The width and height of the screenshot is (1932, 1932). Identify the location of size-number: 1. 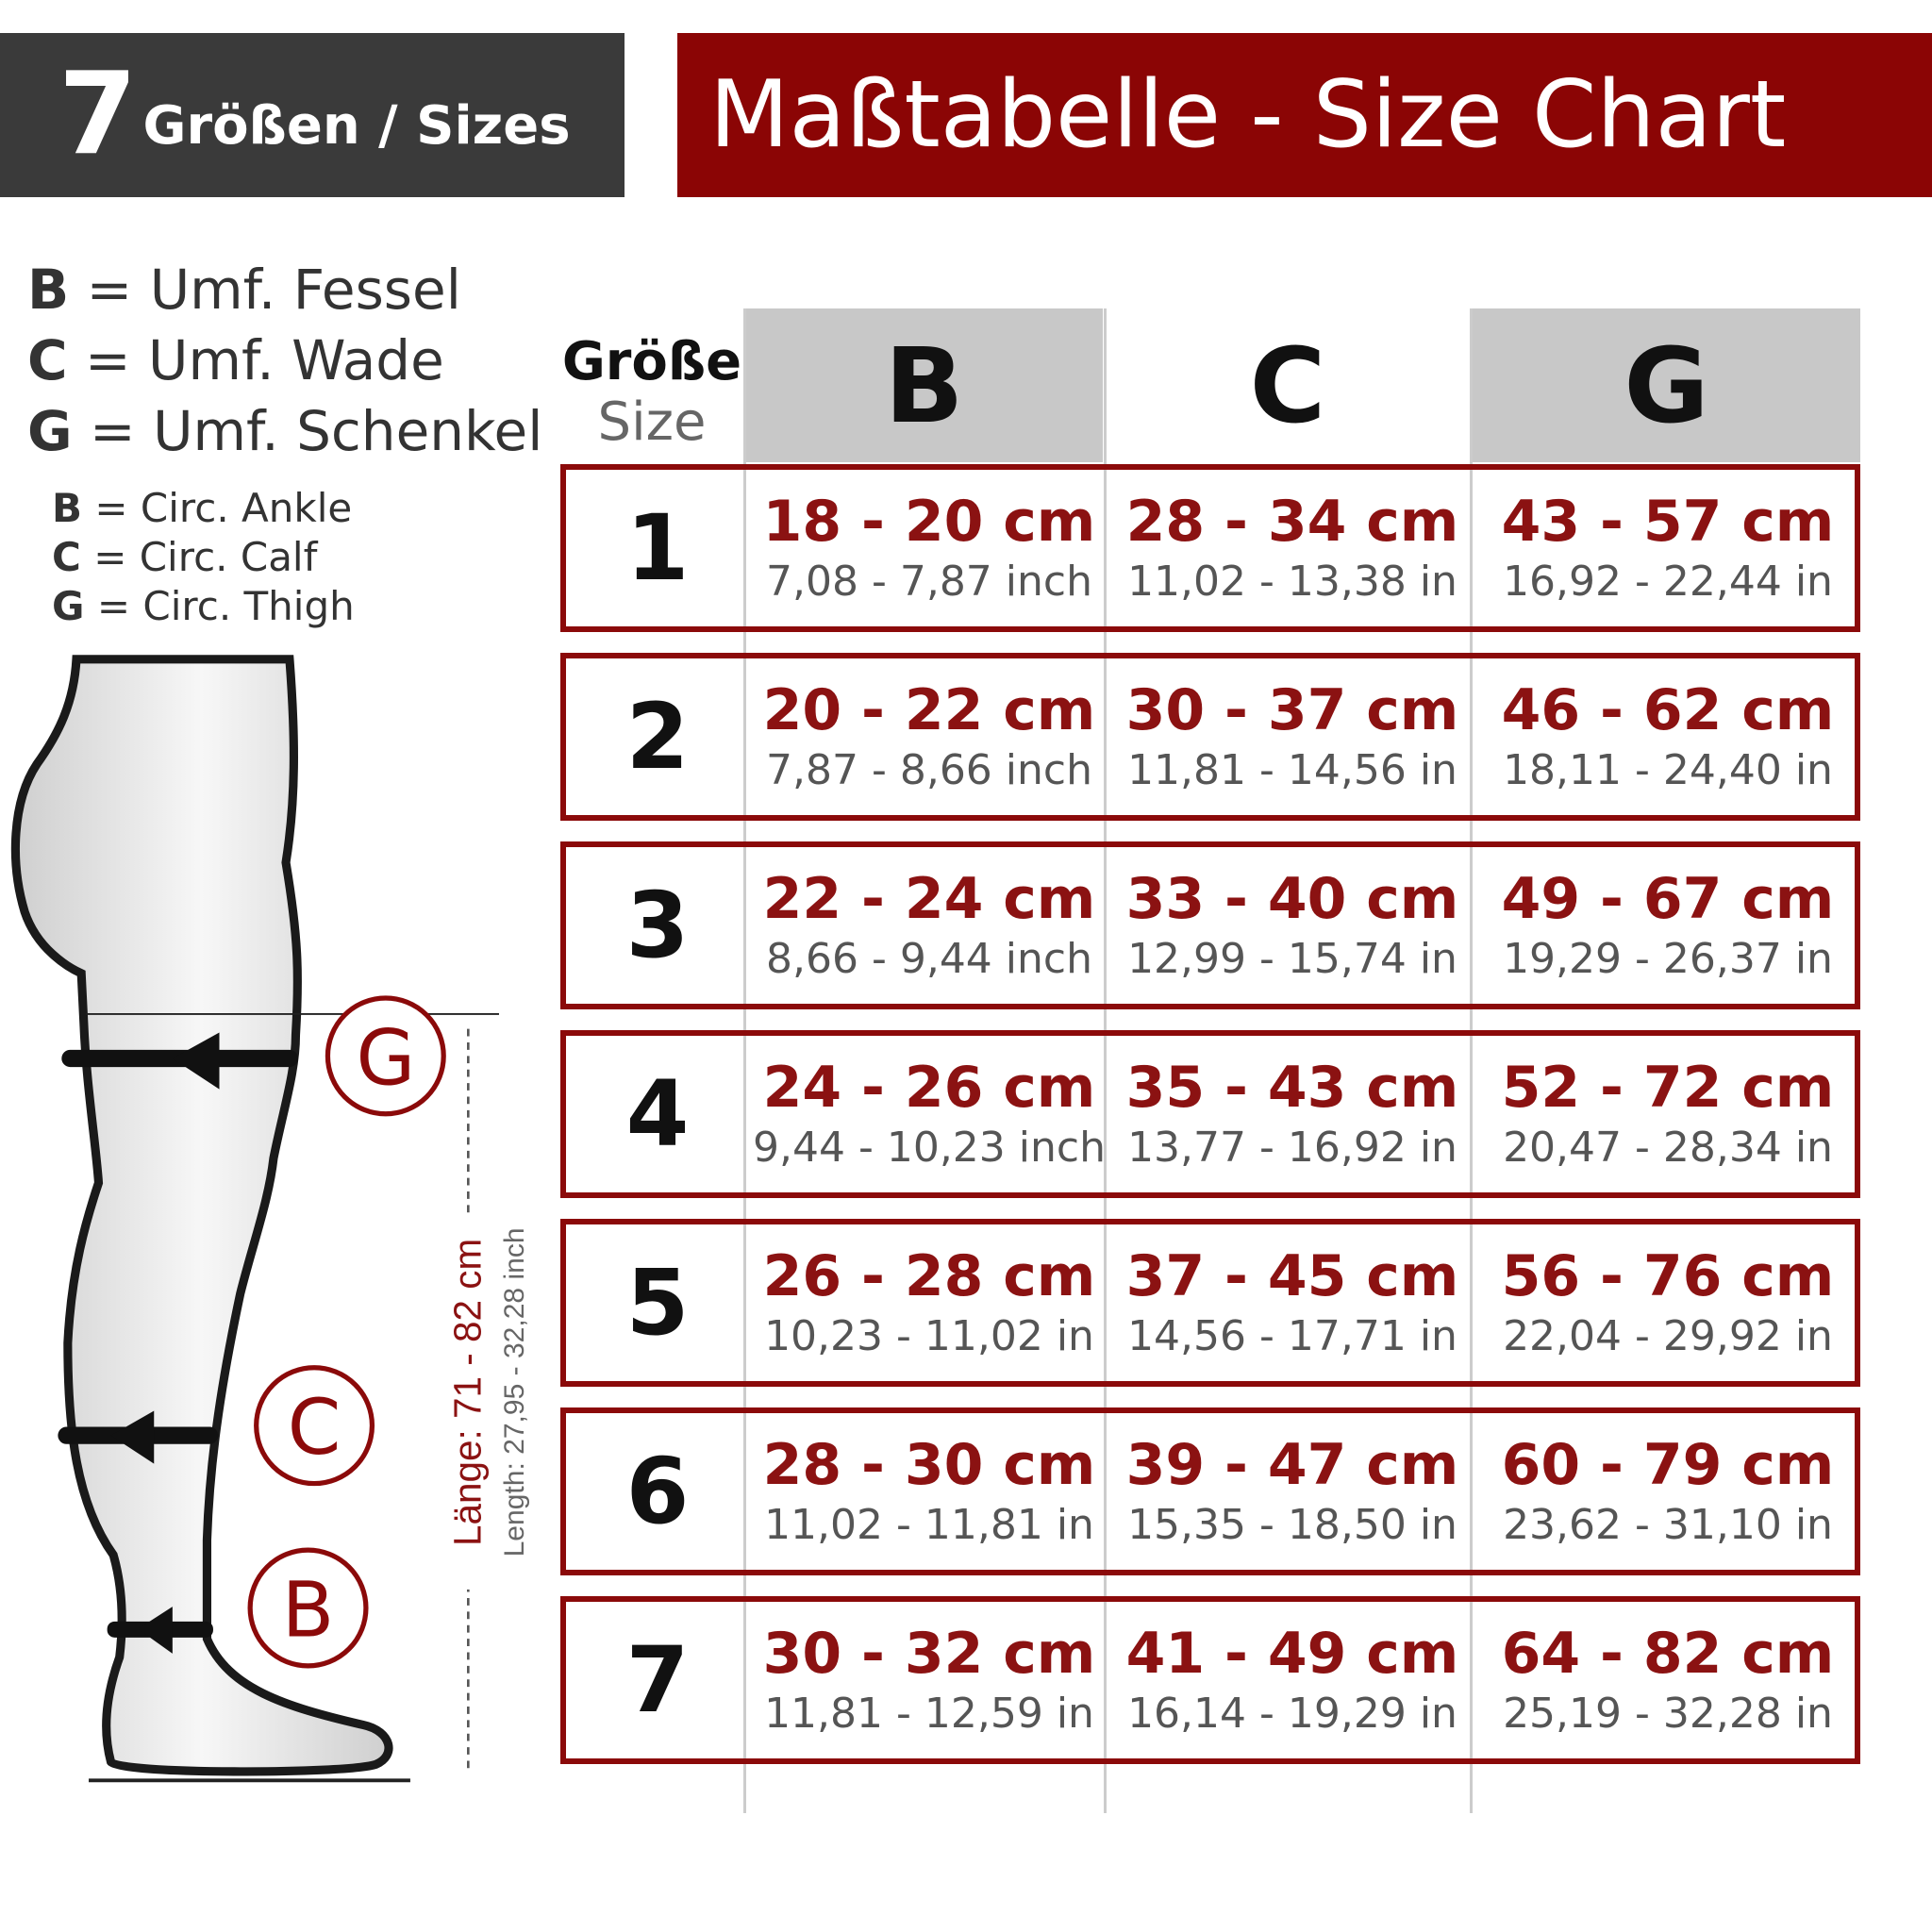
(658, 548).